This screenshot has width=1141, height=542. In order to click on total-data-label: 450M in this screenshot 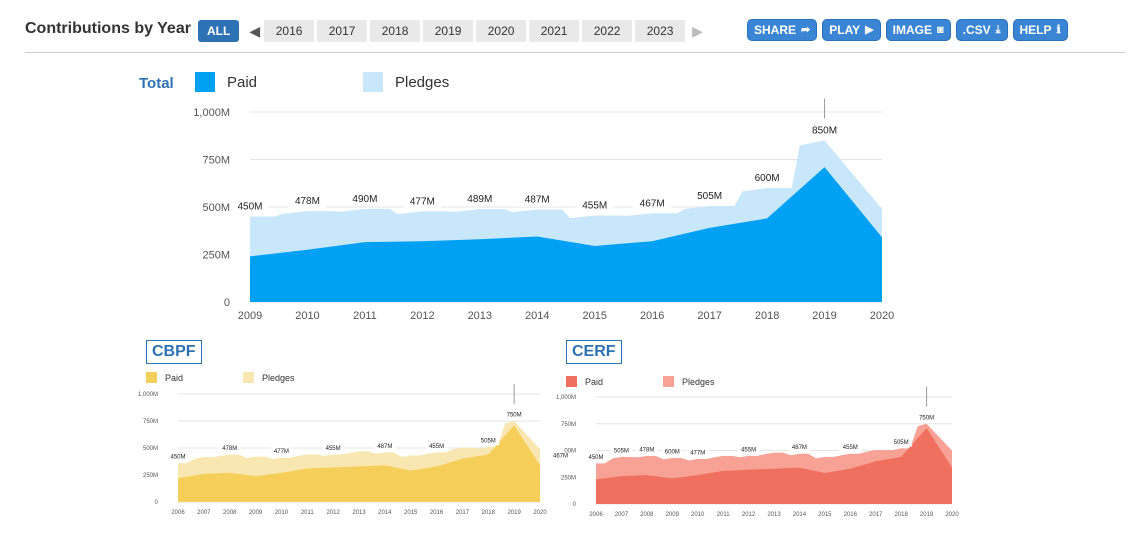, I will do `click(249, 207)`.